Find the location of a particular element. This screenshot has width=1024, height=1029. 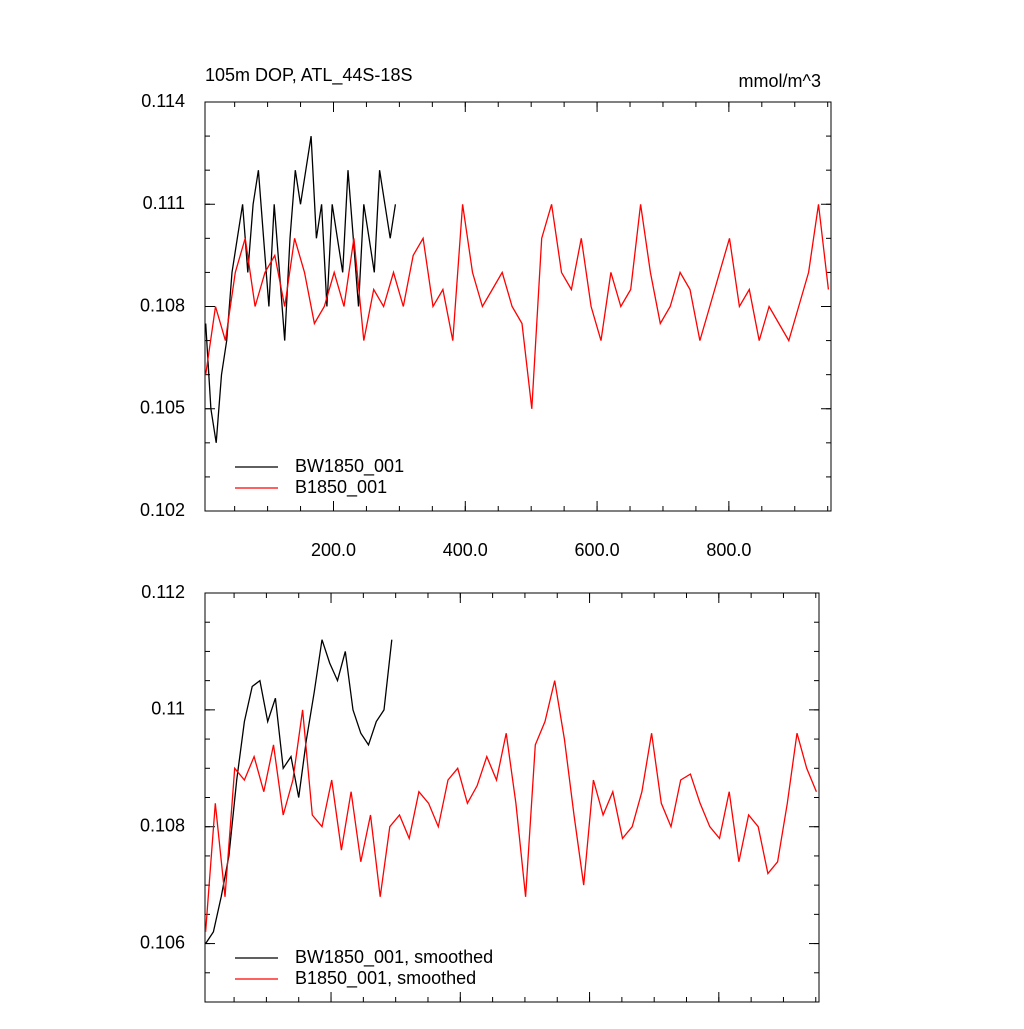

legend-label: B1850_001, smoothed is located at coordinates (385, 978).